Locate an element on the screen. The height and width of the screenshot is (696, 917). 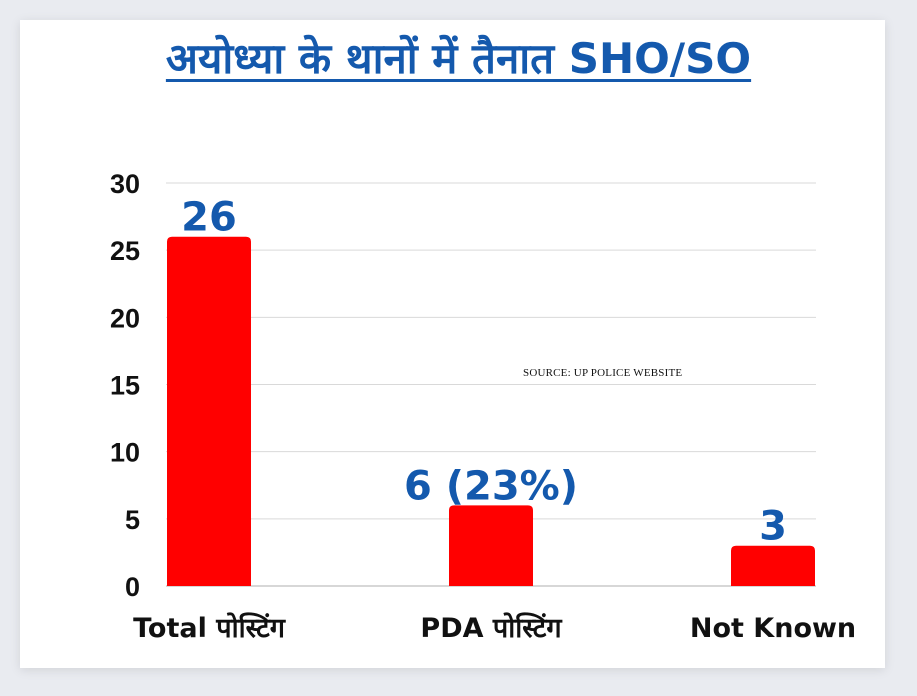
category-label-1: Total पोस्टिंग is located at coordinates (210, 628).